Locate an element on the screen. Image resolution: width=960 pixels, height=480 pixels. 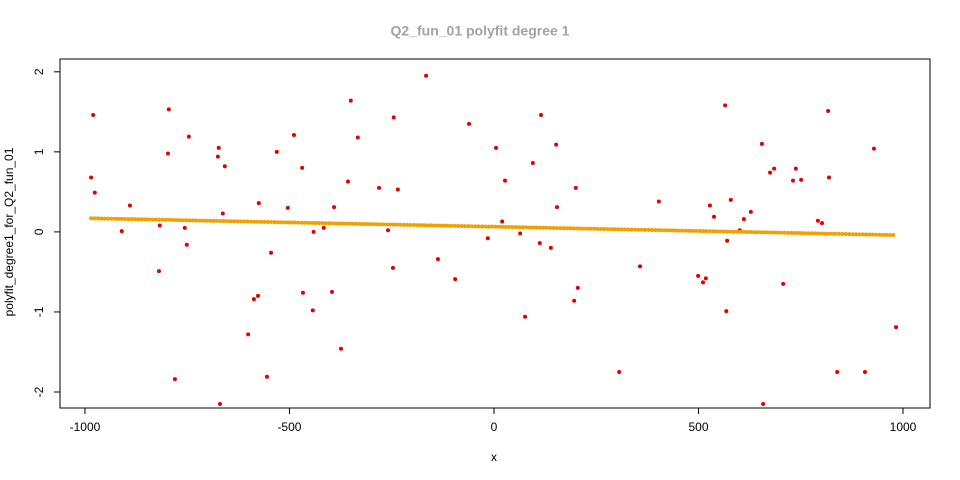
y-axis-label: polyfit_degree1_for_Q2_fun_01 is located at coordinates (9, 231).